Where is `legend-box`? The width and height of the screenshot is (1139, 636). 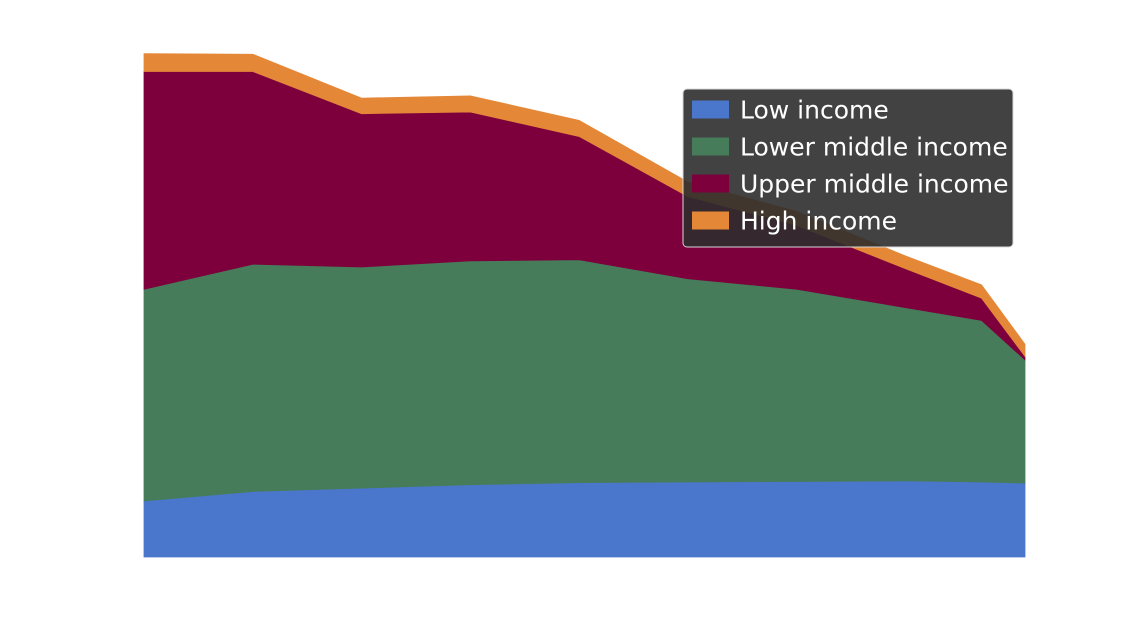
legend-box is located at coordinates (848, 168).